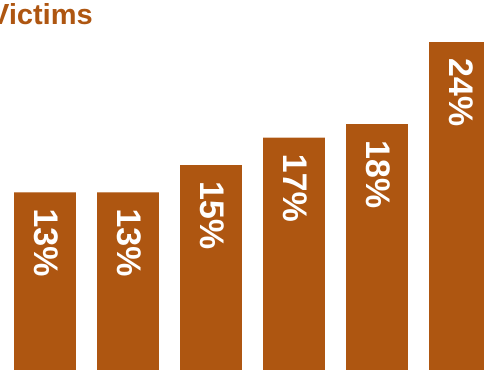  Describe the element at coordinates (128, 242) in the screenshot. I see `bar-value-label-2: 13%` at that location.